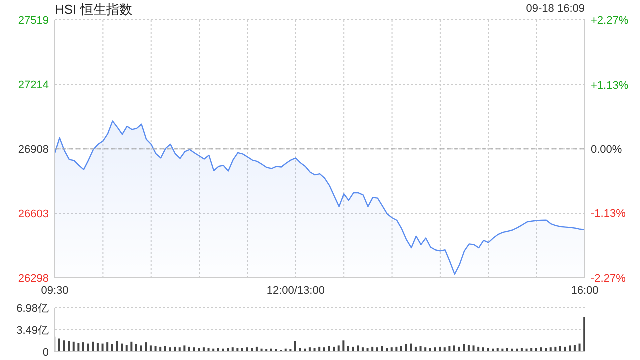 The height and width of the screenshot is (360, 640). I want to click on x-tick-label: 09:30, so click(55, 290).